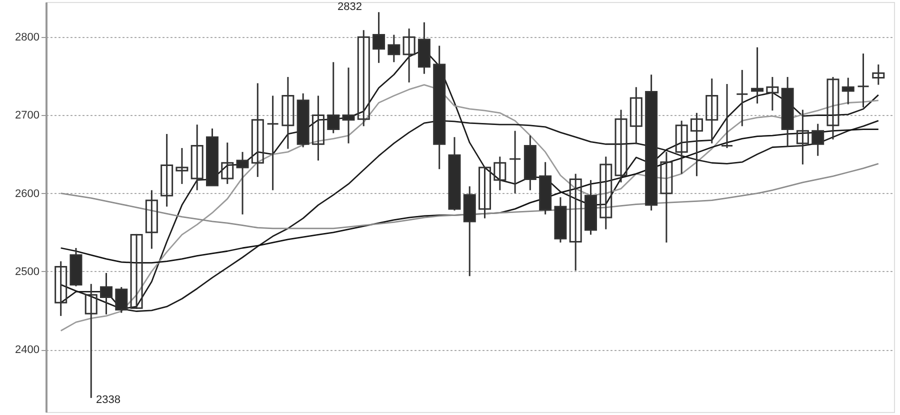 The height and width of the screenshot is (415, 900). I want to click on y-tick-label: 2400, so click(27, 350).